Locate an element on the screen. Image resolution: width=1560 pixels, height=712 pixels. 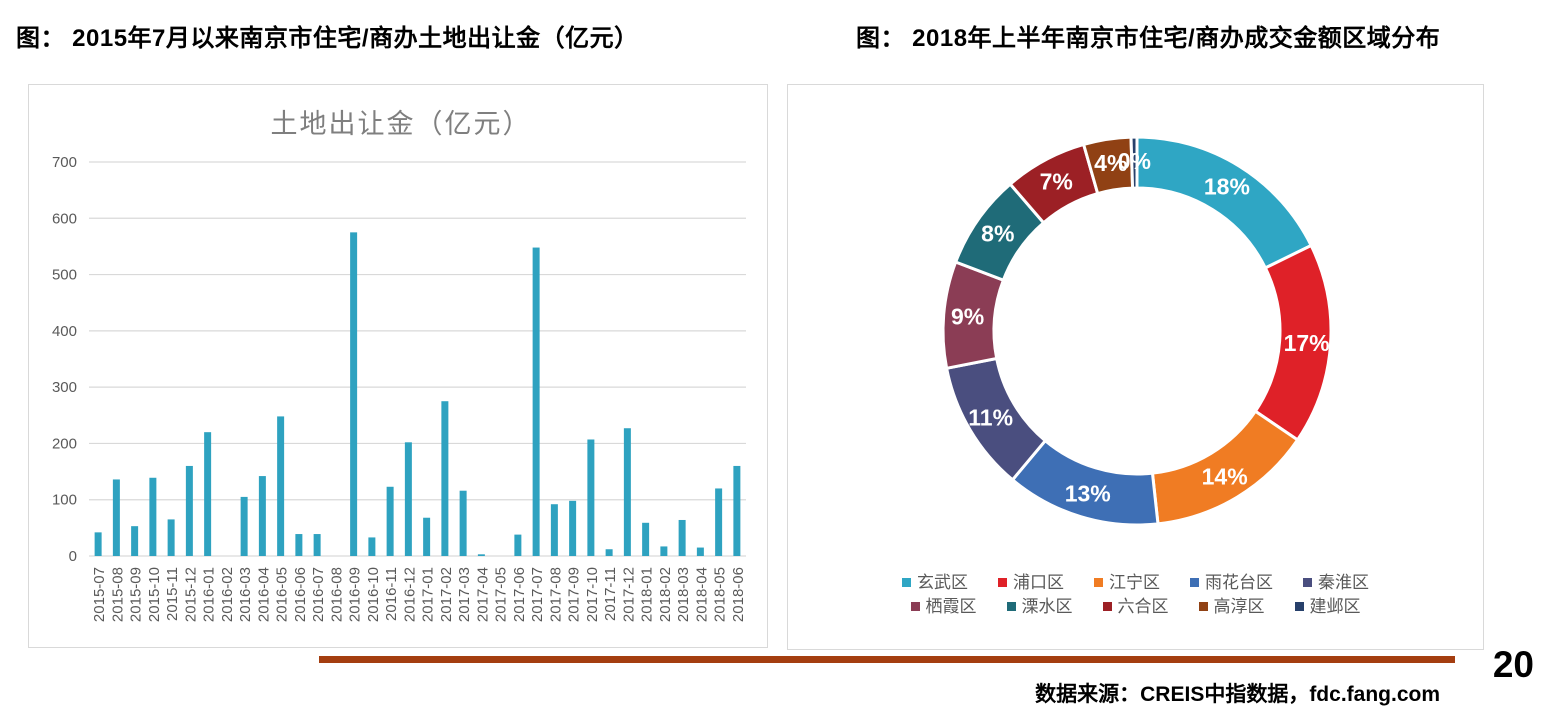
legend-swatch-雨花台区 is located at coordinates (1194, 582).